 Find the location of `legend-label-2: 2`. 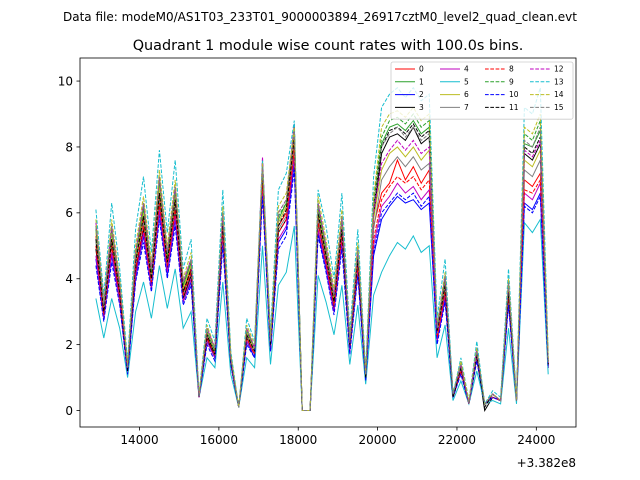

legend-label-2: 2 is located at coordinates (421, 94).